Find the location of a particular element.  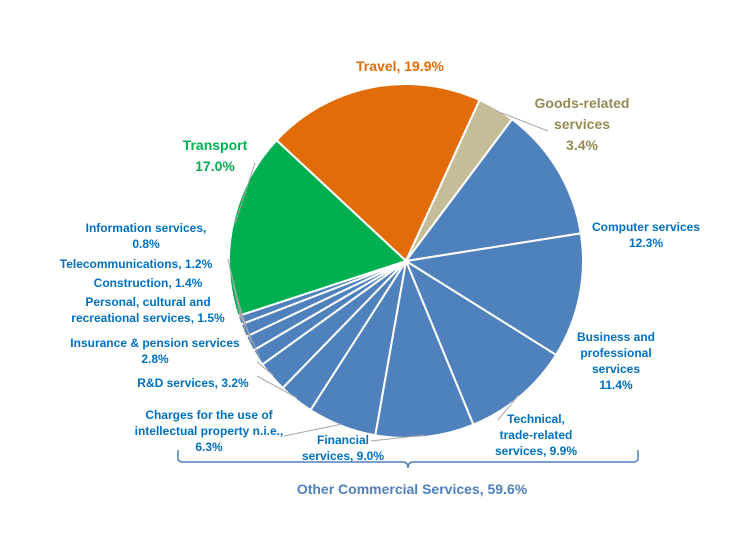

slice-technical-trade-related-services is located at coordinates (480, 342).